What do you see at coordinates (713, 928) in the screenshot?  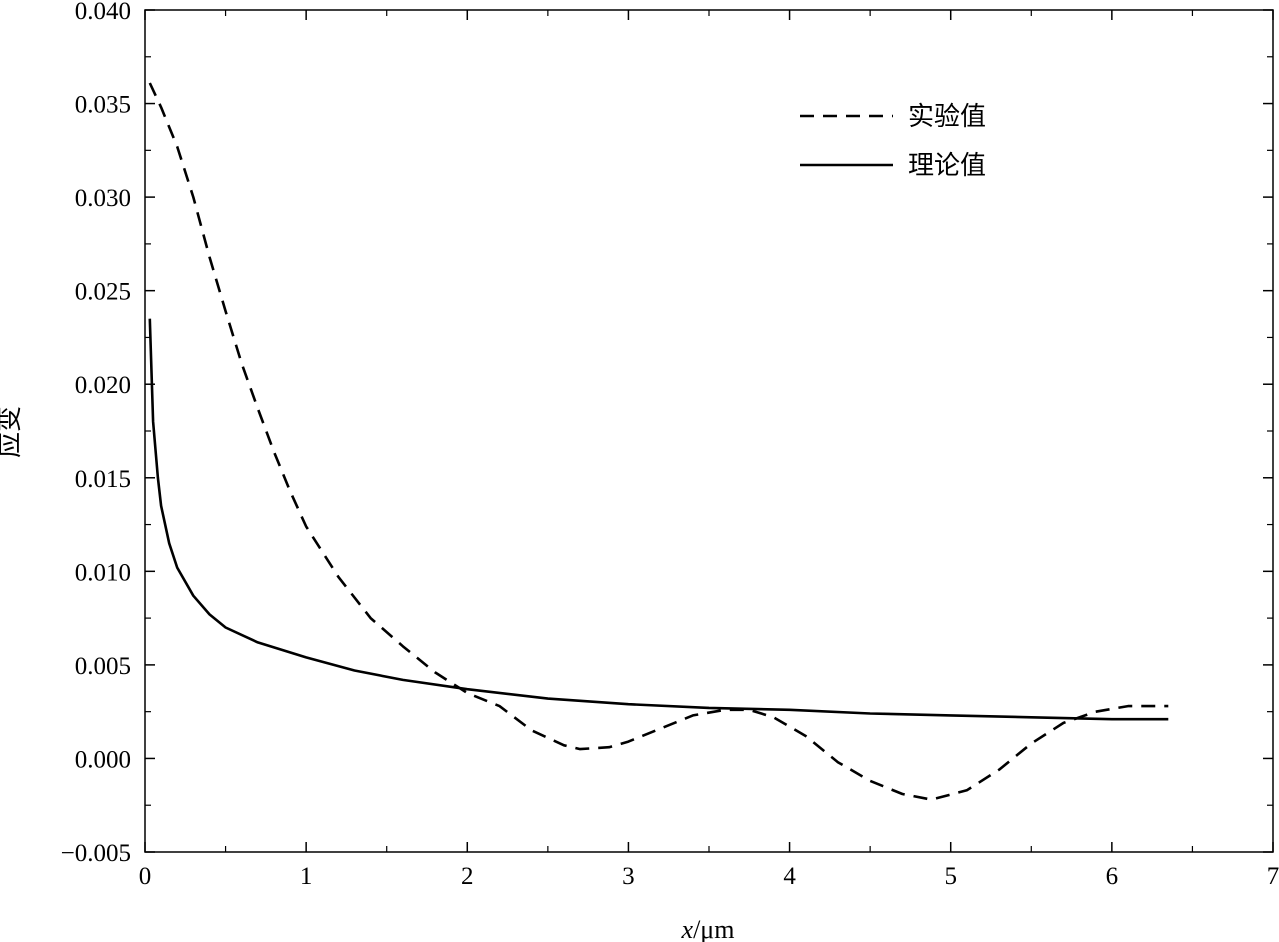 I see `x-axis-title-unit: /μm` at bounding box center [713, 928].